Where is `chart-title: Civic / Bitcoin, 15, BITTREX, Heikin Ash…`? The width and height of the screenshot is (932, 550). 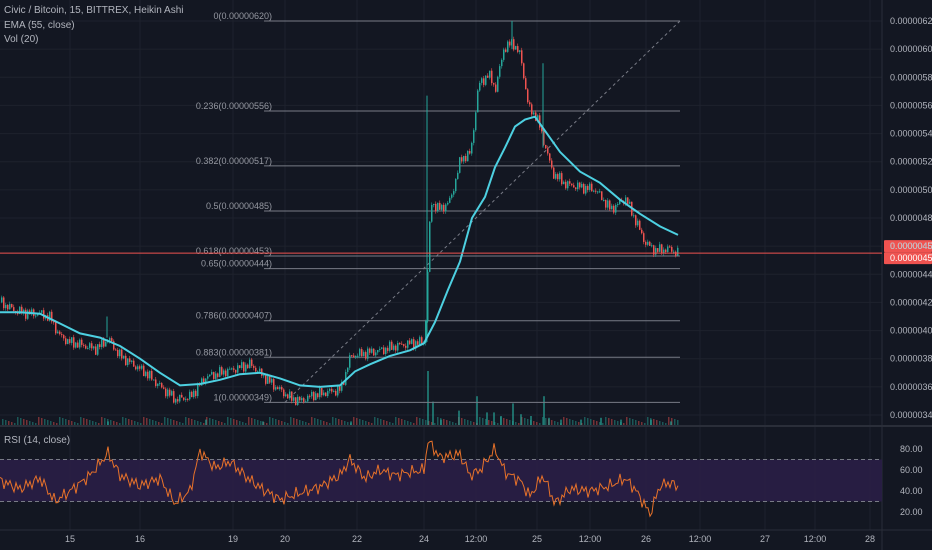
chart-title: Civic / Bitcoin, 15, BITTREX, Heikin Ash… is located at coordinates (94, 10).